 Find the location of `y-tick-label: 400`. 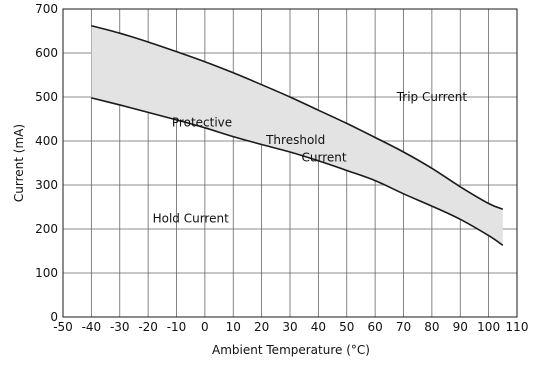

y-tick-label: 400 is located at coordinates (46, 141).